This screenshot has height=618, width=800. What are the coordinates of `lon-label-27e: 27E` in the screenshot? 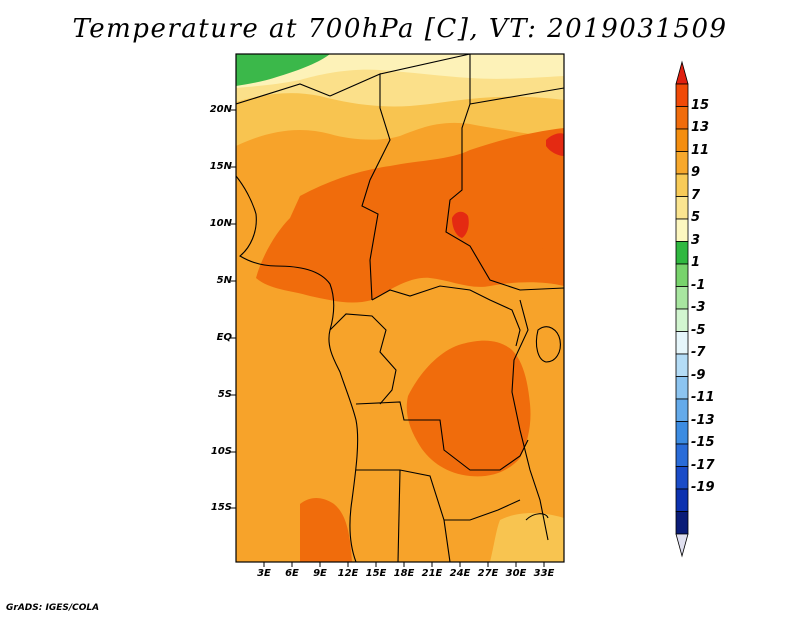 It's located at (488, 573).